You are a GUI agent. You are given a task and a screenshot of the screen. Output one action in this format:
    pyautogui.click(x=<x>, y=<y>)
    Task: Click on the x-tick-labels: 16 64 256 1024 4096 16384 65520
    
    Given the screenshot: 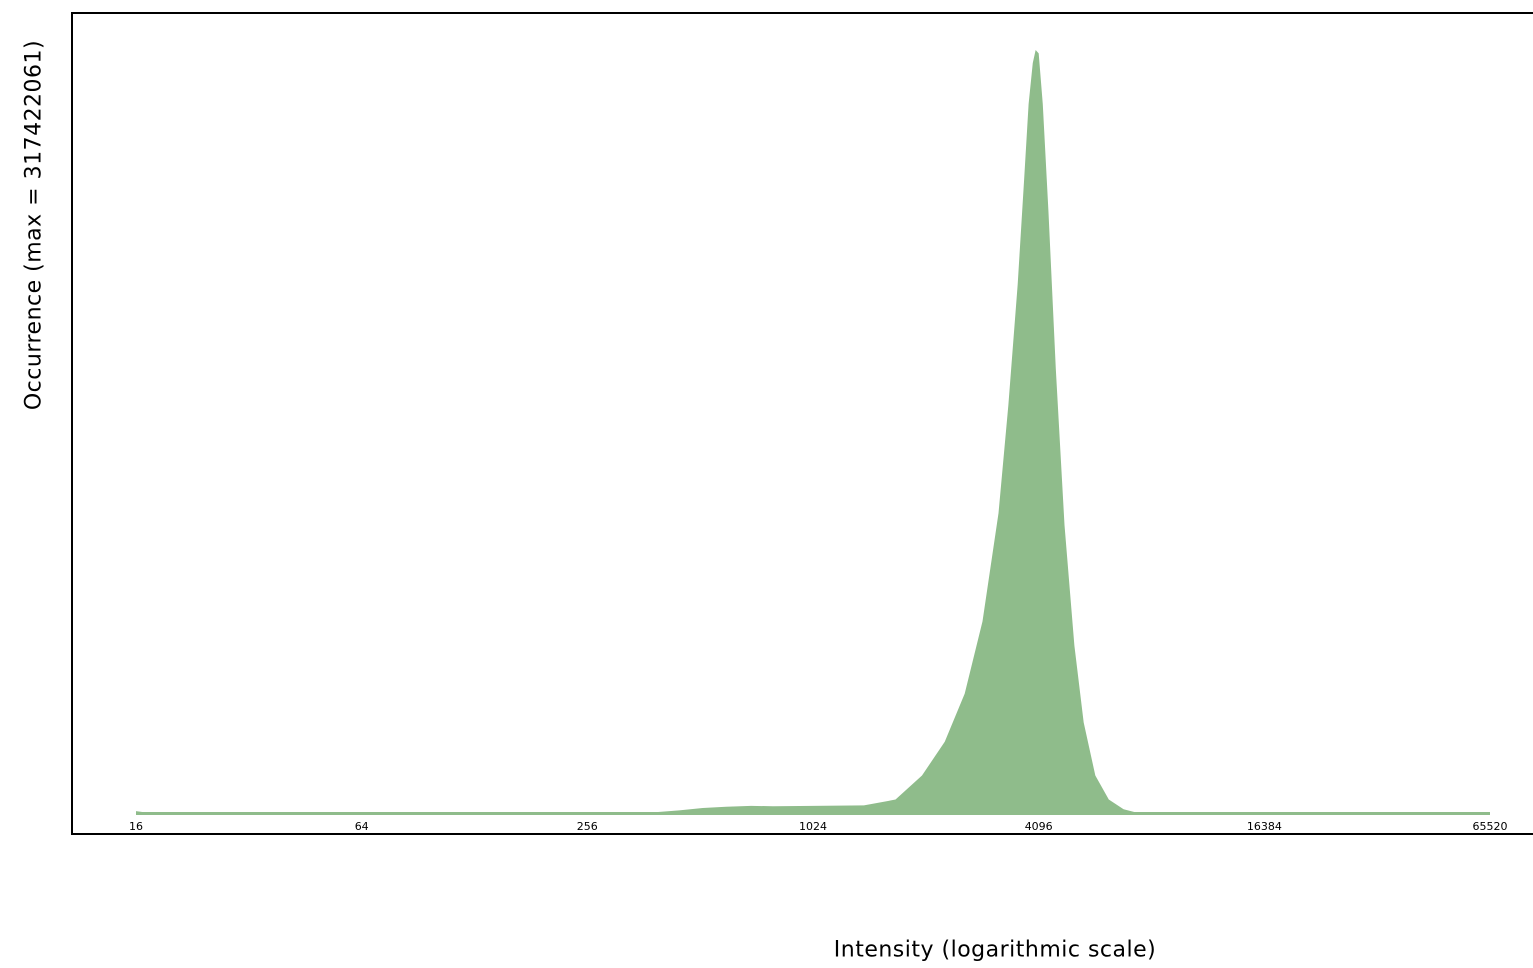 What is the action you would take?
    pyautogui.click(x=818, y=826)
    